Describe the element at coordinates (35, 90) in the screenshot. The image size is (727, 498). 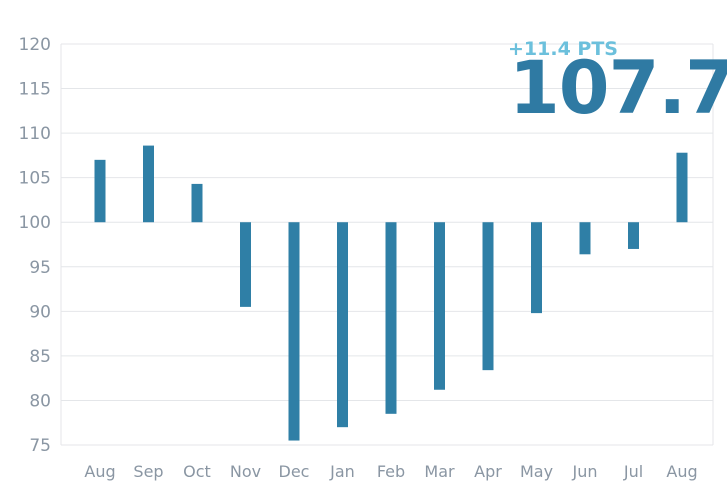
I see `y-tick-label: 115` at that location.